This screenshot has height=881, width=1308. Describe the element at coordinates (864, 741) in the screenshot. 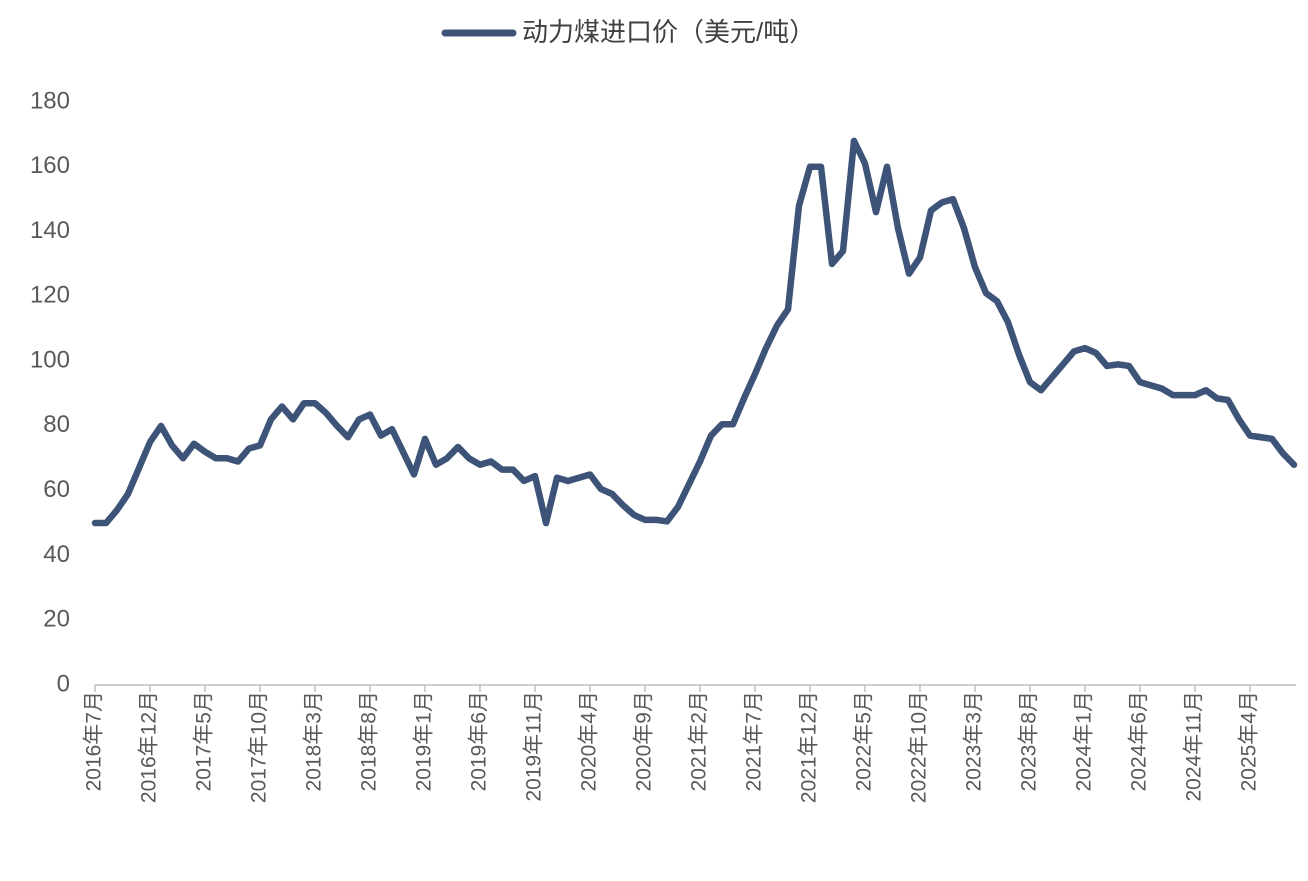

I see `x-tick-label: 2022年5月` at that location.